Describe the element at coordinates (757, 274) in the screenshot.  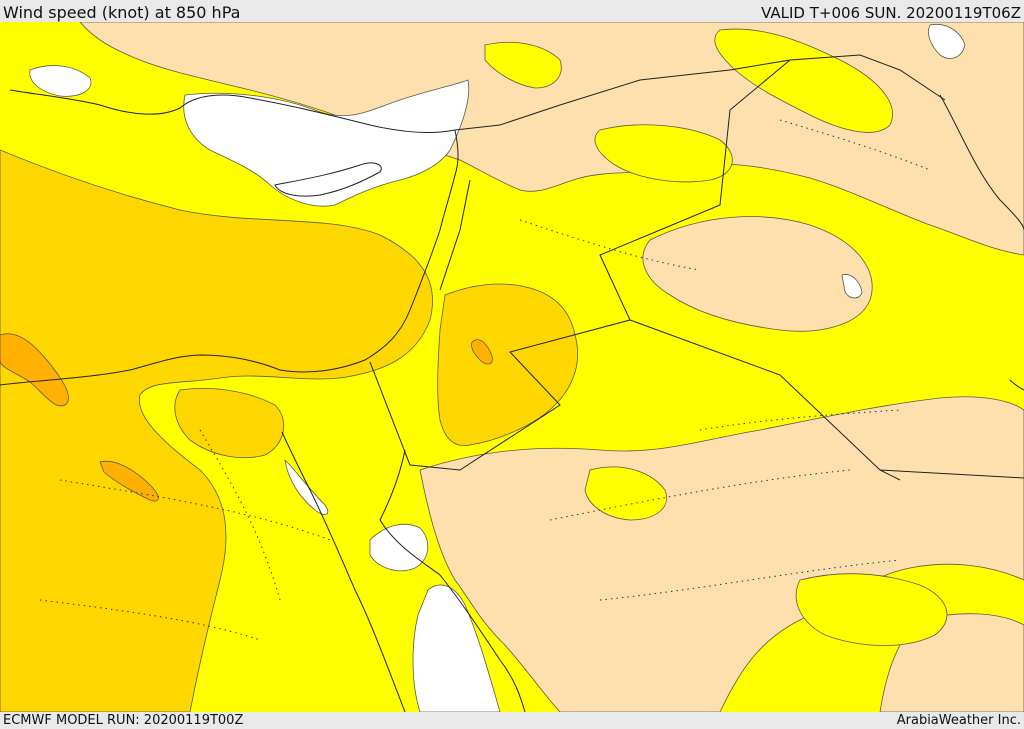
I see `wind-band-tan-east` at that location.